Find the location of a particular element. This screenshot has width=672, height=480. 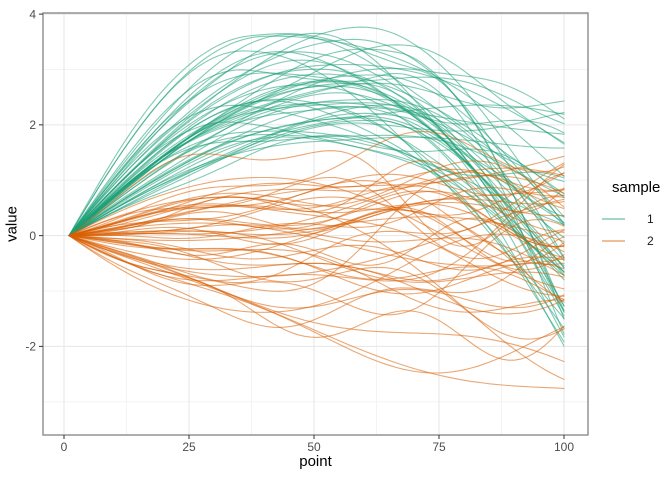

legend-item-sample-1: 1 is located at coordinates (631, 219).